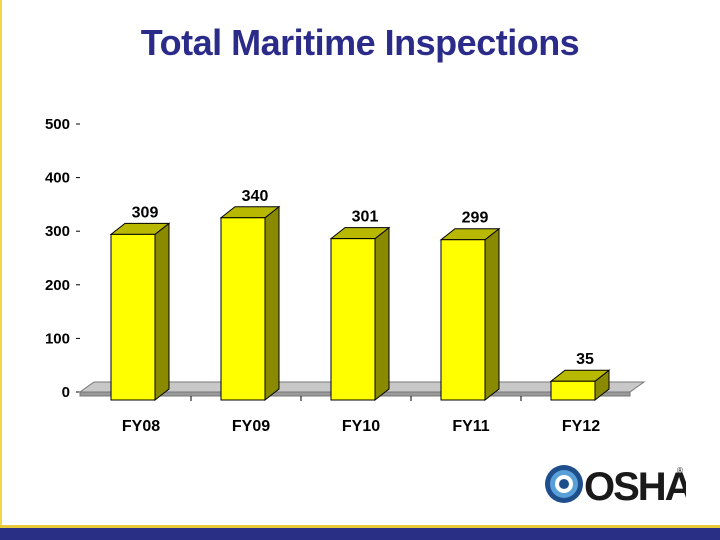 This screenshot has height=540, width=720. Describe the element at coordinates (581, 426) in the screenshot. I see `x-tick-label: FY12` at that location.